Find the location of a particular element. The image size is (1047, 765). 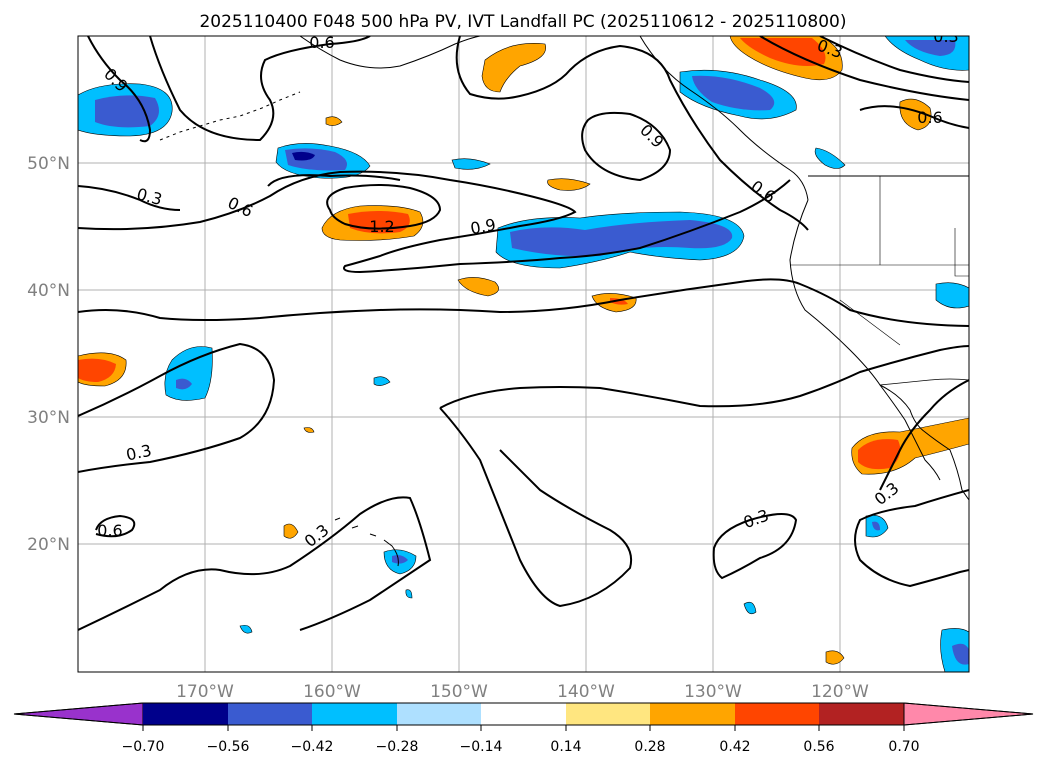

contour-0.6-ne is located at coordinates (632, 133).